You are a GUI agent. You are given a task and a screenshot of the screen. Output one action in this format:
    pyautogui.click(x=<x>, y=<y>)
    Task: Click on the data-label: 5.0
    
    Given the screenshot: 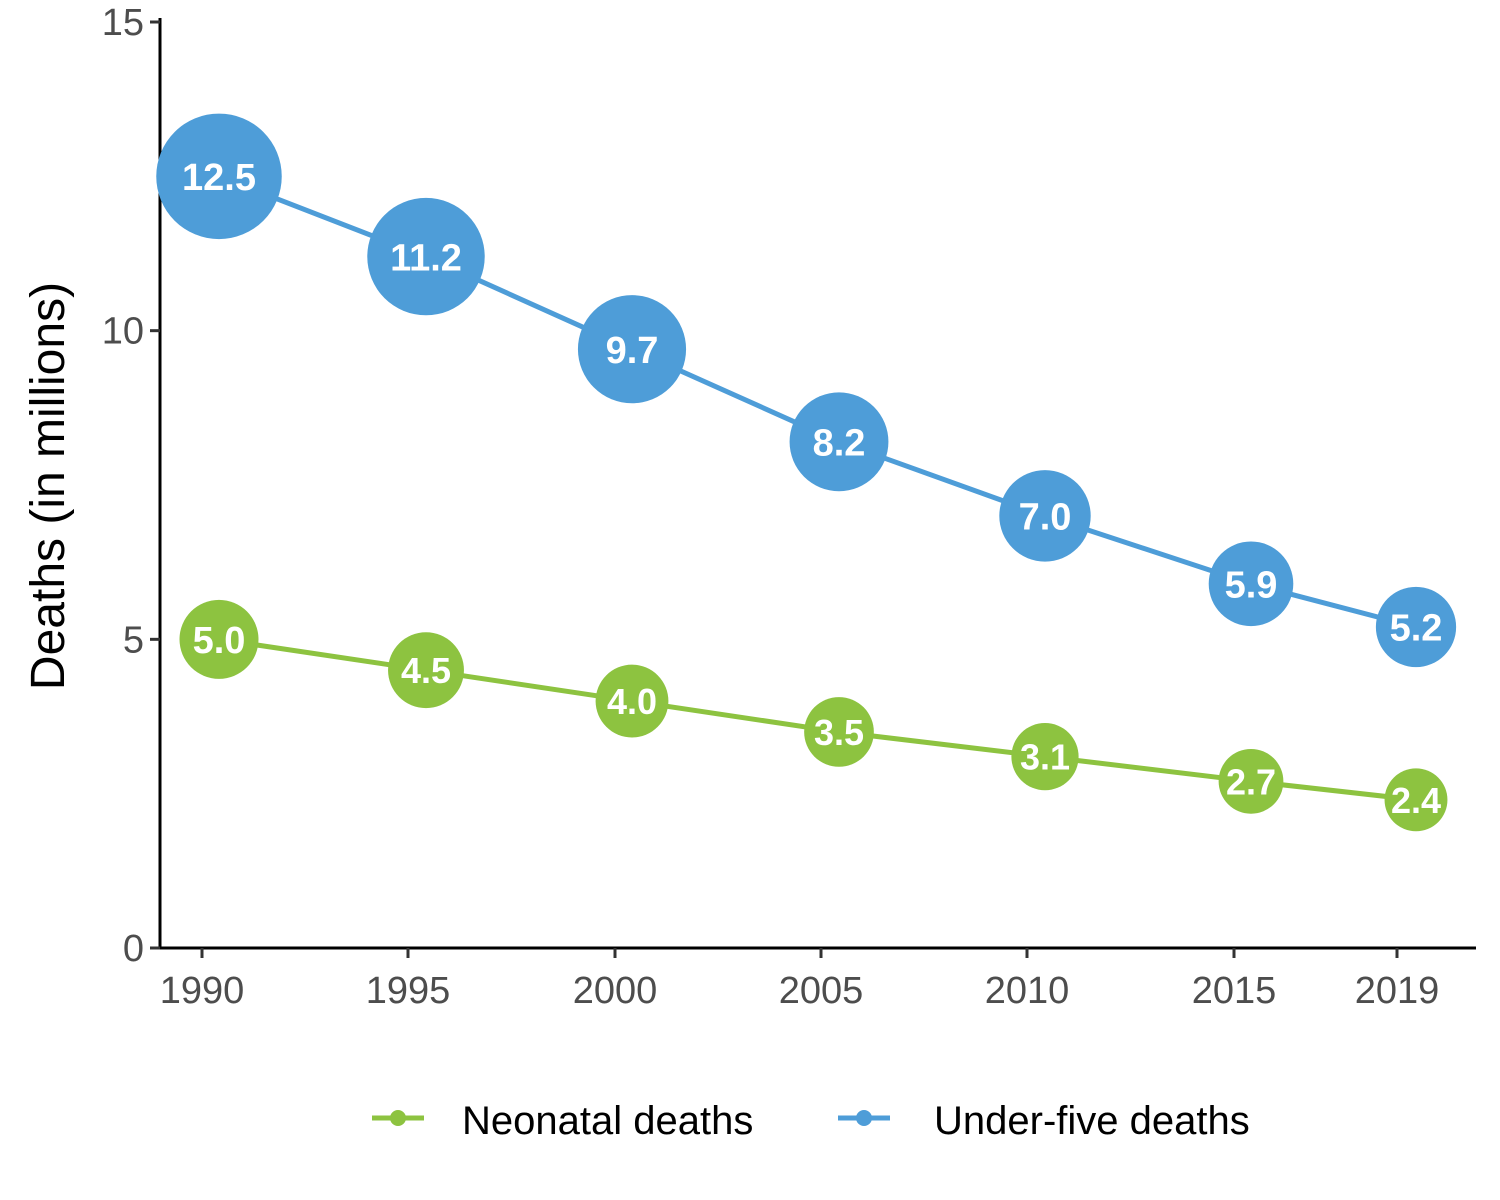 What is the action you would take?
    pyautogui.click(x=219, y=641)
    